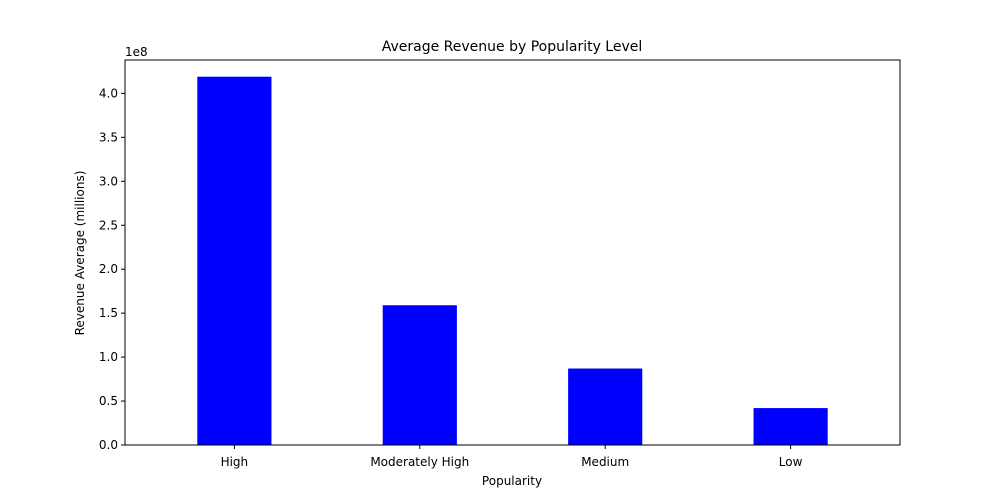  Describe the element at coordinates (108, 357) in the screenshot. I see `y-tick-label: 1.0` at that location.